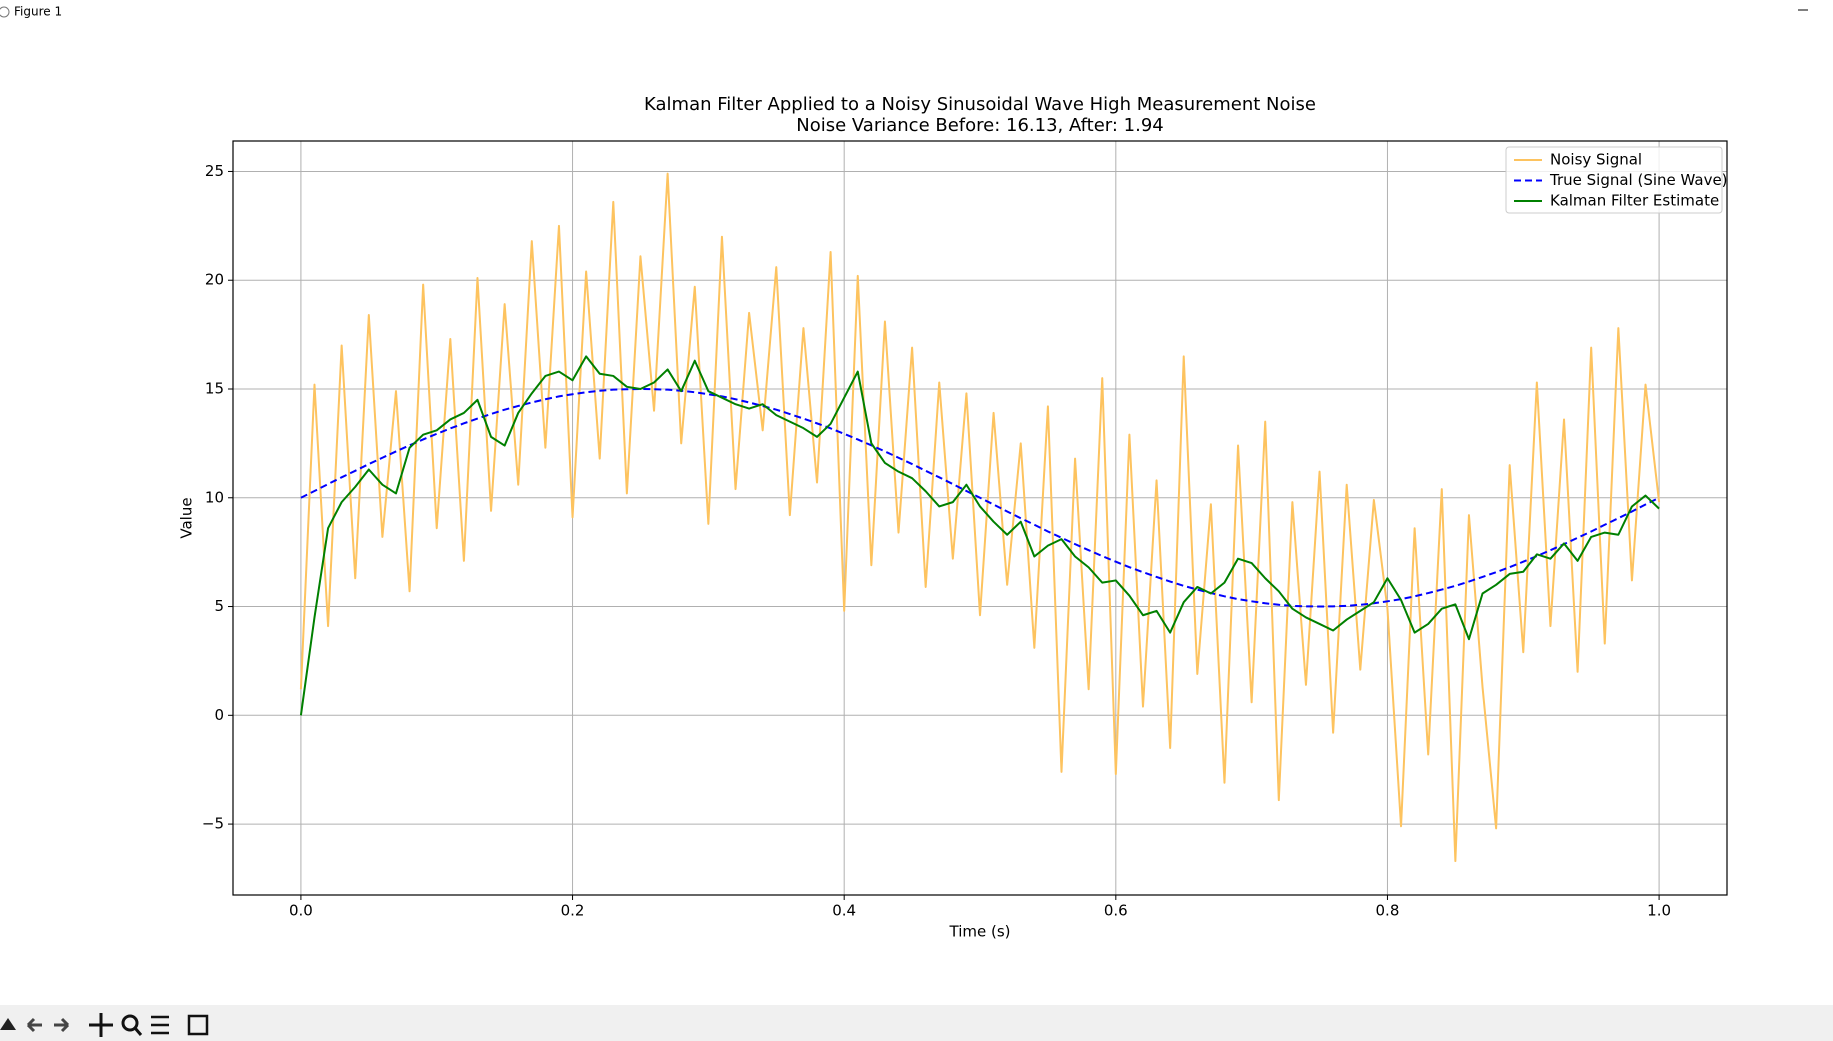 This screenshot has width=1833, height=1041. What do you see at coordinates (5, 12) in the screenshot?
I see `app-icon` at bounding box center [5, 12].